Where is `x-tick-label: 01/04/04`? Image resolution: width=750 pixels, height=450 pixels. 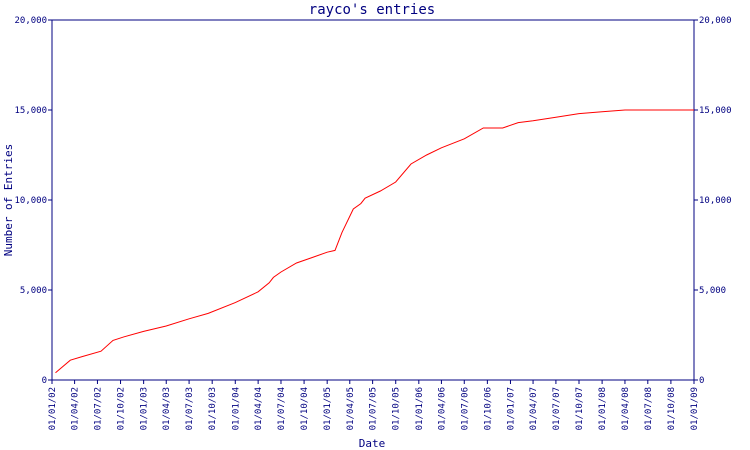
x-tick-label: 01/04/04 is located at coordinates (259, 408).